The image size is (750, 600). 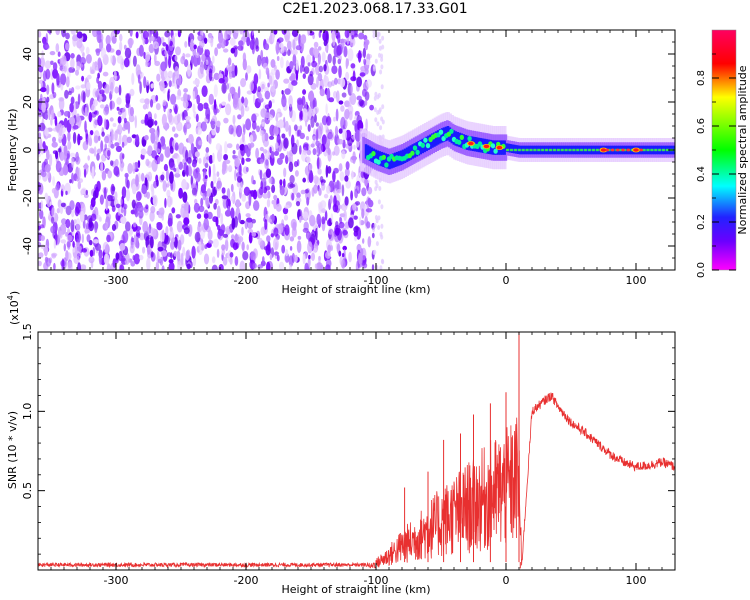 What do you see at coordinates (361, 150) in the screenshot?
I see `ridge-halo` at bounding box center [361, 150].